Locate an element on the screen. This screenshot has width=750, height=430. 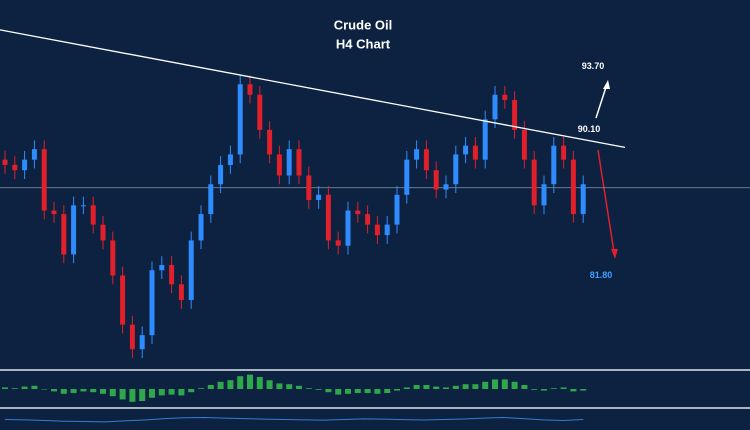
level-label: 81.80 is located at coordinates (601, 275).